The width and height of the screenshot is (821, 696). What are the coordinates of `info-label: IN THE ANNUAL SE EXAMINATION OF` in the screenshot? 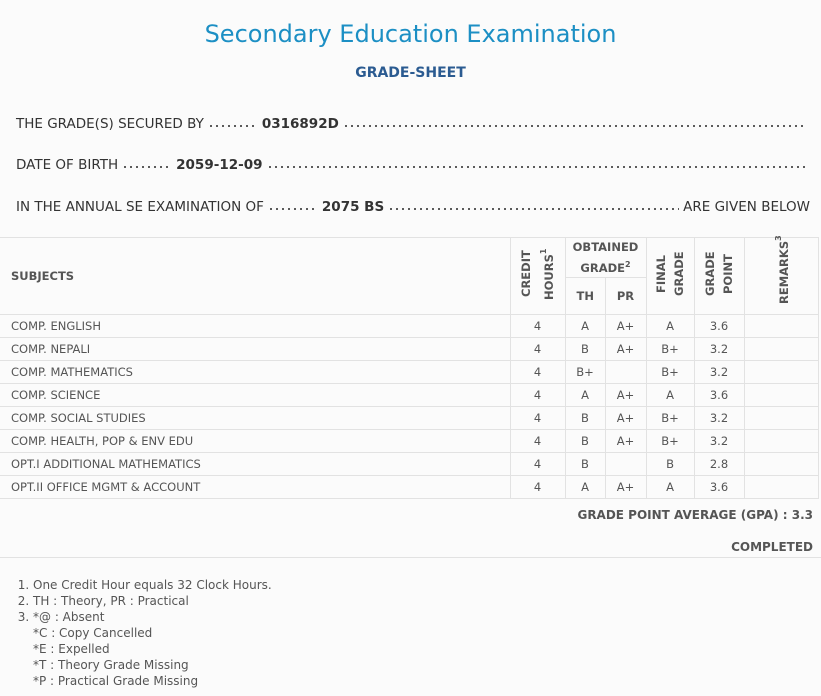 It's located at (140, 207).